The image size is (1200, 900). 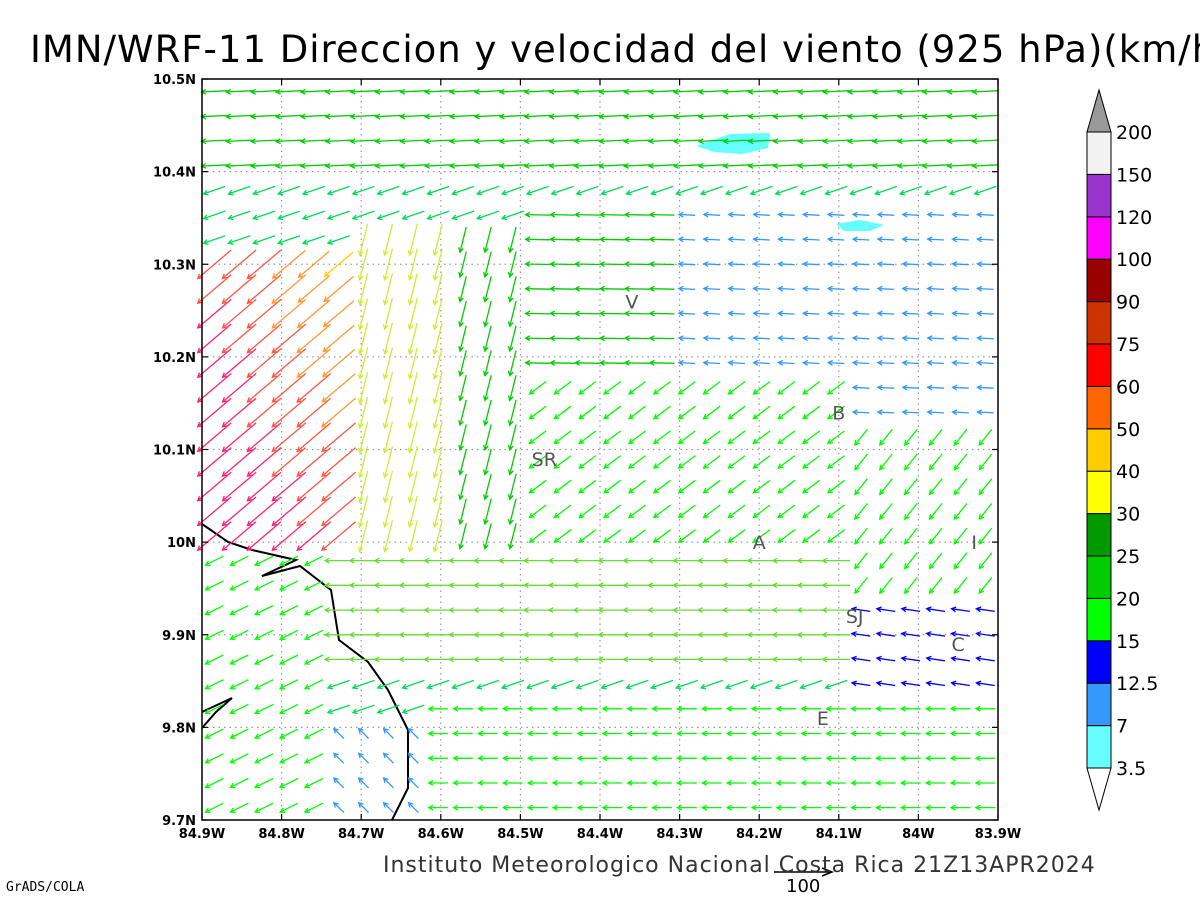 I want to click on colorbar-label: 25, so click(x=1128, y=557).